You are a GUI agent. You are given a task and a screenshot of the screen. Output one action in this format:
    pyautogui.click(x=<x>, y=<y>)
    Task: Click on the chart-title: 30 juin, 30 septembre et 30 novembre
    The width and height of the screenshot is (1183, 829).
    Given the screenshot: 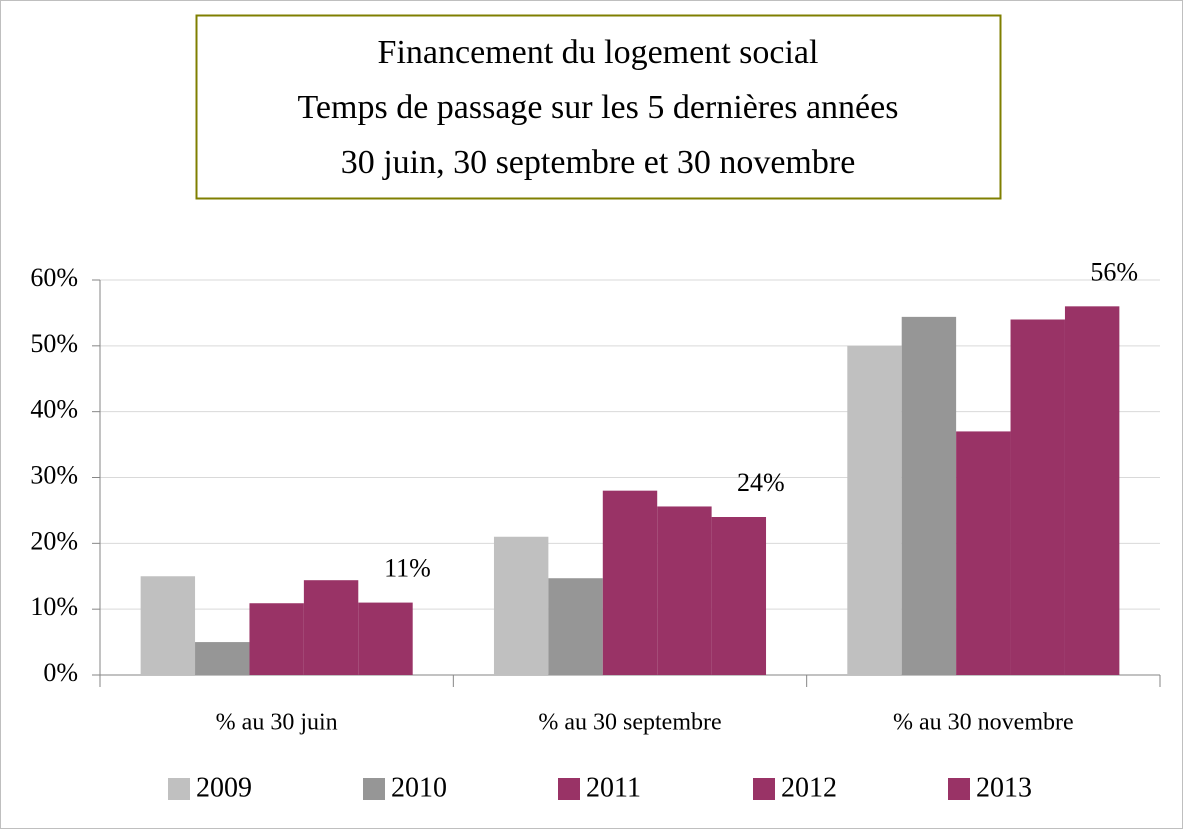 What is the action you would take?
    pyautogui.click(x=598, y=162)
    